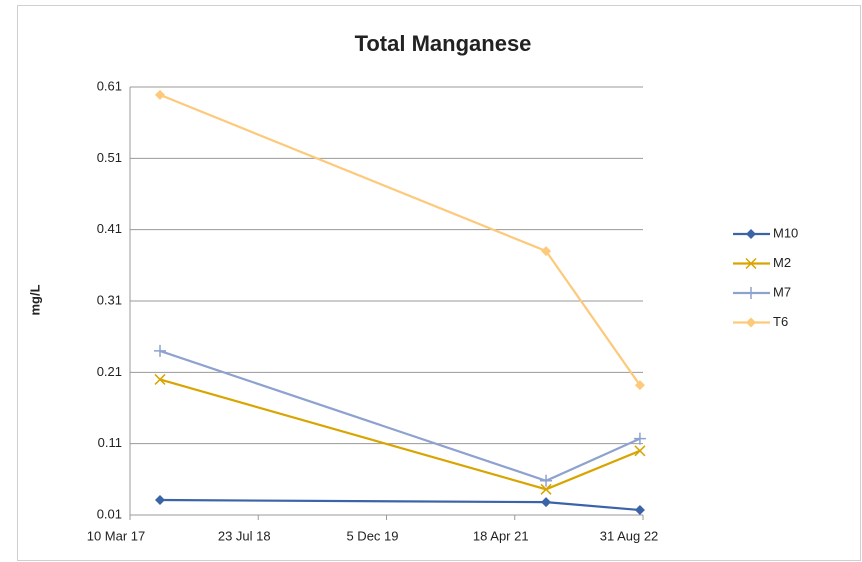  I want to click on x-tick-label: 31 Aug 22, so click(629, 535).